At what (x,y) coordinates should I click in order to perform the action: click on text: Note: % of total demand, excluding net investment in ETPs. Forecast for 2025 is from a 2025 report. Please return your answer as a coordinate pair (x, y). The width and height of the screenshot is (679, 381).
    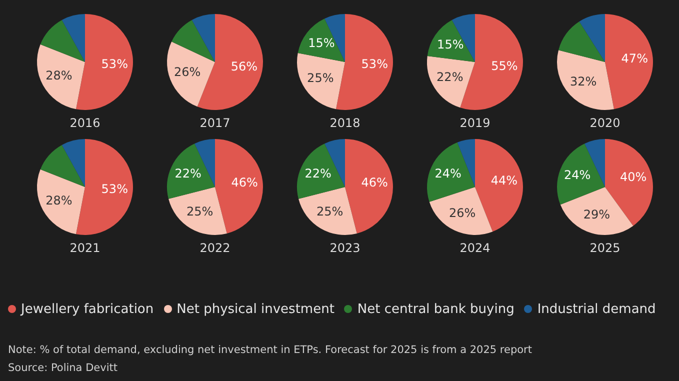
    Looking at the image, I should click on (270, 350).